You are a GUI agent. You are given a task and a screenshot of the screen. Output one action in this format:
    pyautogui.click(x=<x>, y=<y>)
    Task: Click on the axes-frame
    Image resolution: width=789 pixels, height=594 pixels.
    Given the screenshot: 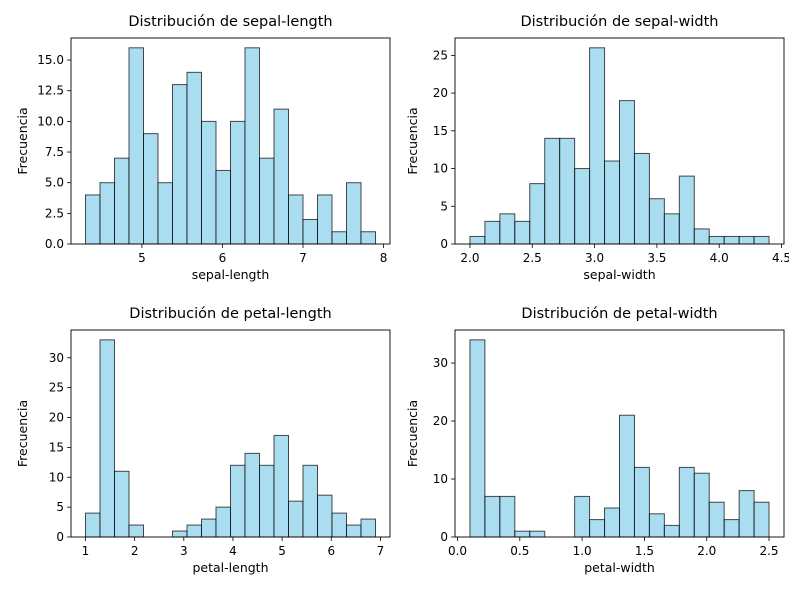 What is the action you would take?
    pyautogui.click(x=230, y=433)
    